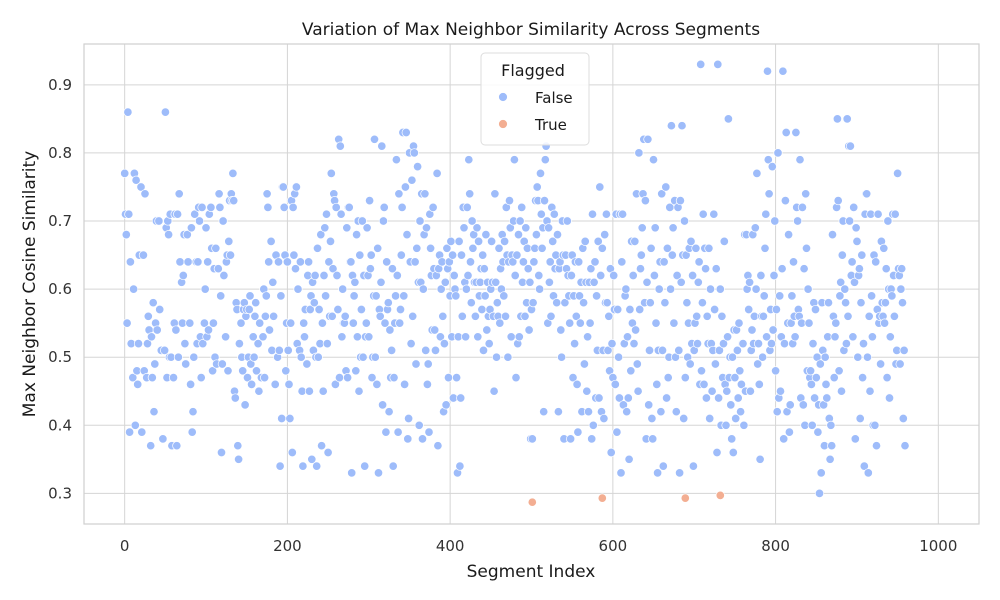 The image size is (1000, 600). Describe the element at coordinates (30, 284) in the screenshot. I see `y-axis-label: Max Neighbor Cosine Similarity` at that location.